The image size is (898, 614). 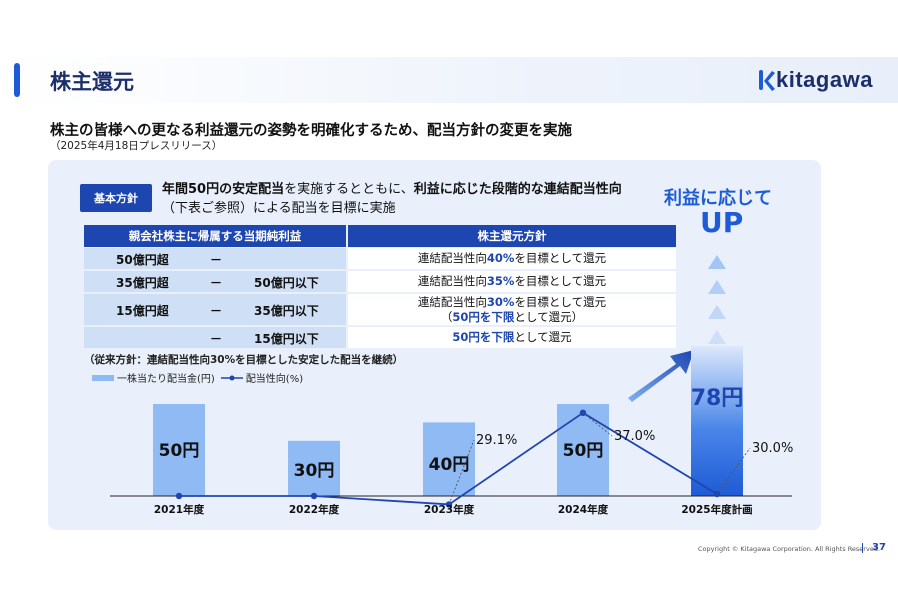 What do you see at coordinates (583, 509) in the screenshot?
I see `category-label: 2024年度` at bounding box center [583, 509].